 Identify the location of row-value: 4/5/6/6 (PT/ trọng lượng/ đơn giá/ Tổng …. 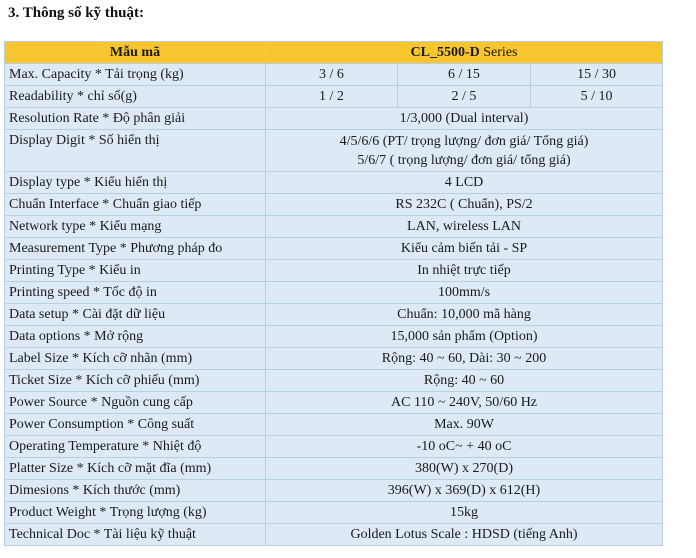
(464, 150).